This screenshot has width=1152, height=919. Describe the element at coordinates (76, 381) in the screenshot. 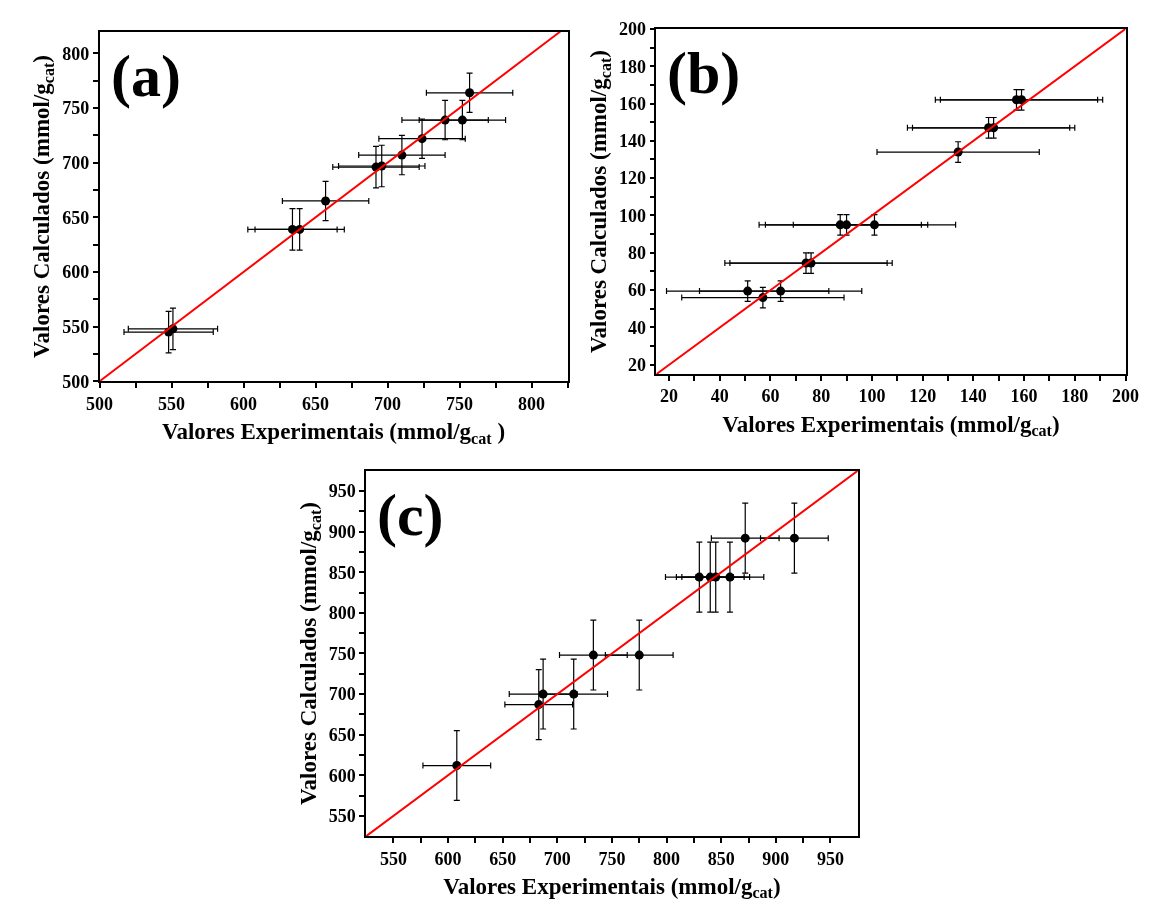

I see `y-tick-label: 500` at that location.